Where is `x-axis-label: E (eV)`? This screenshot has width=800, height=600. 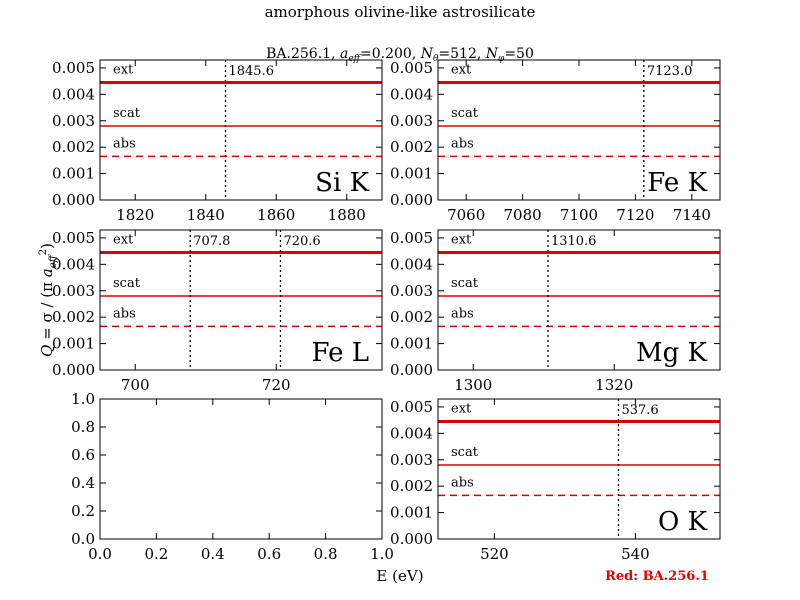 x-axis-label: E (eV) is located at coordinates (399, 576).